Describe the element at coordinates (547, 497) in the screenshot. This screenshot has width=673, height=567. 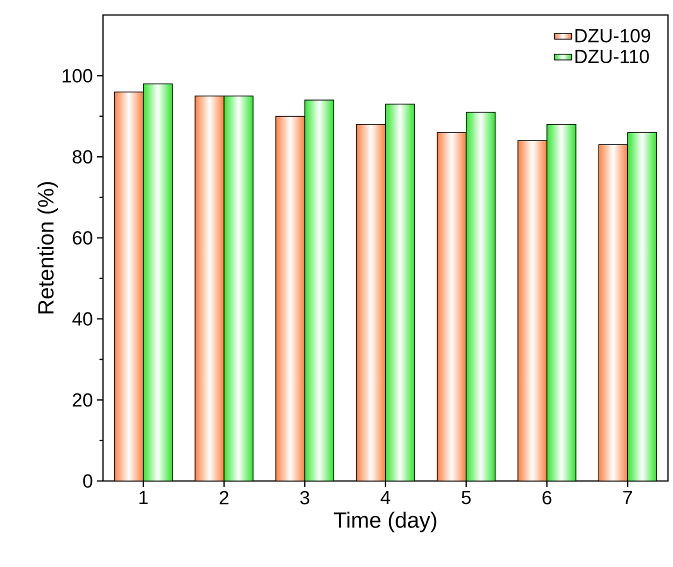
I see `x-tick-label: 6` at that location.